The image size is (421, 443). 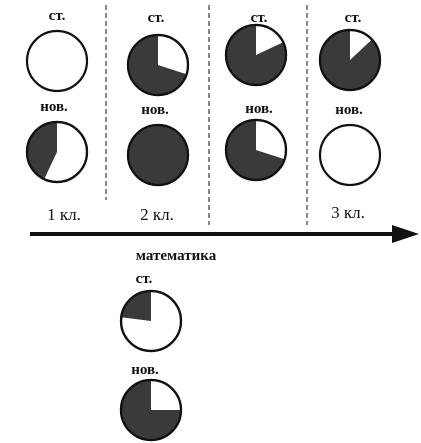 I want to click on label-new-1: нов., so click(x=54, y=107).